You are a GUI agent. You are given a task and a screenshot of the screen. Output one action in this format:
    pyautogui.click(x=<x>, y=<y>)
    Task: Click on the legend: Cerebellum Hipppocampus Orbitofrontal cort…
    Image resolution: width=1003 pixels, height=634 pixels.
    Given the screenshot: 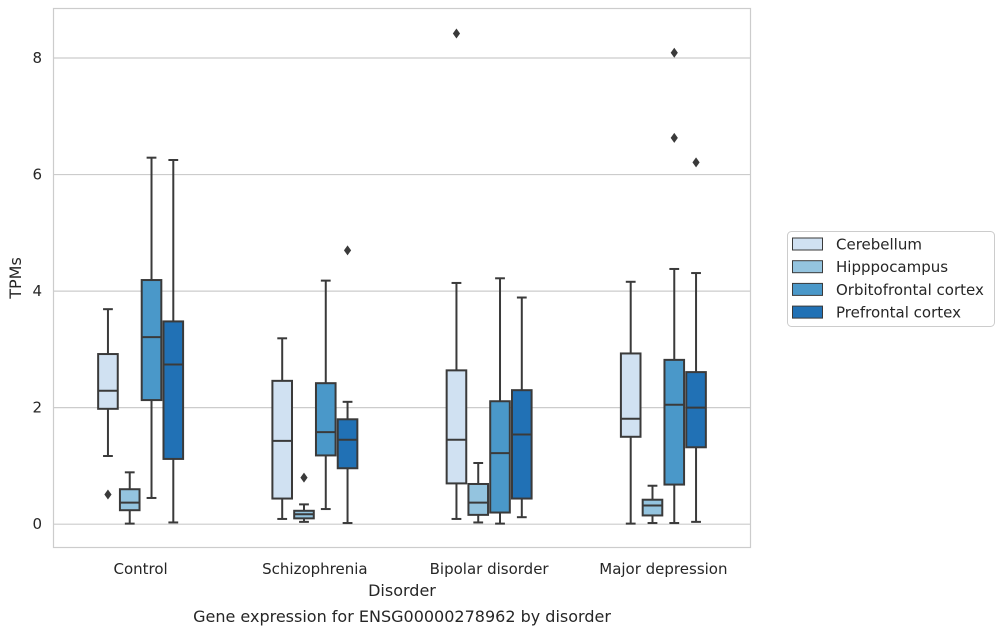 What is the action you would take?
    pyautogui.click(x=891, y=279)
    